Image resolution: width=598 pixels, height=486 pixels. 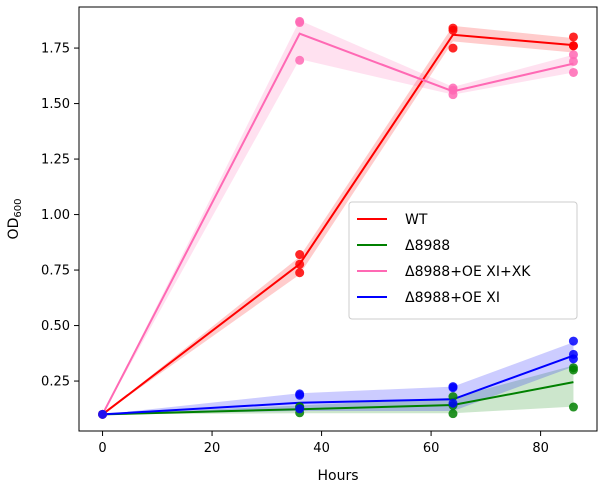 I want to click on legend-box, so click(x=463, y=260).